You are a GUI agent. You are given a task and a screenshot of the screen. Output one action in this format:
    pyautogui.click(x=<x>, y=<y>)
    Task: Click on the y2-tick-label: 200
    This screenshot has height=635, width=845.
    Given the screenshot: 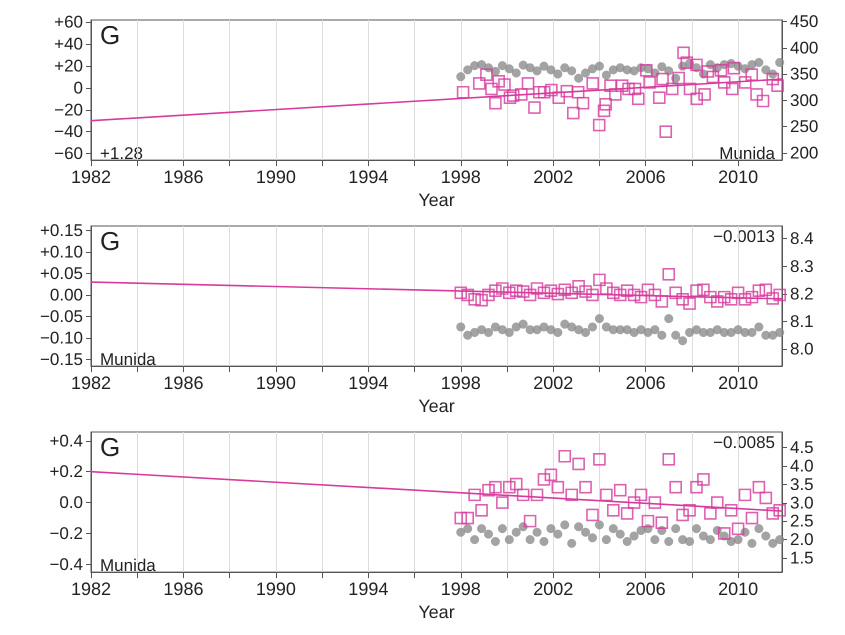 What is the action you would take?
    pyautogui.click(x=804, y=152)
    